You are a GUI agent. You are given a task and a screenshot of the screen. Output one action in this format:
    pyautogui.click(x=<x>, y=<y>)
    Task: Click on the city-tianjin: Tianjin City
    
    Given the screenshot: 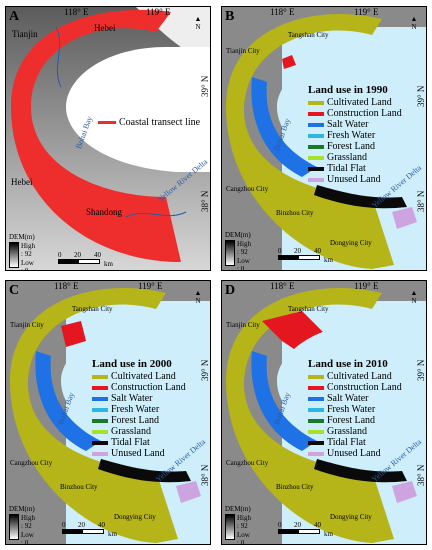 What is the action you would take?
    pyautogui.click(x=243, y=51)
    